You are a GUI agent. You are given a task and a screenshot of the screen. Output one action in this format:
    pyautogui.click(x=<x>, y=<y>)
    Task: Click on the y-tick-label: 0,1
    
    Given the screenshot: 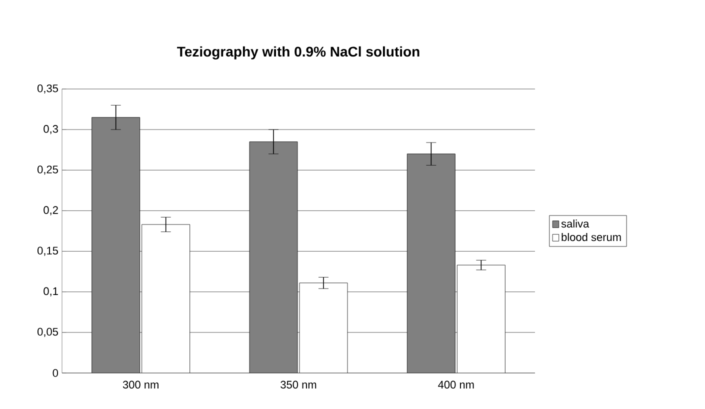 What is the action you would take?
    pyautogui.click(x=51, y=291)
    